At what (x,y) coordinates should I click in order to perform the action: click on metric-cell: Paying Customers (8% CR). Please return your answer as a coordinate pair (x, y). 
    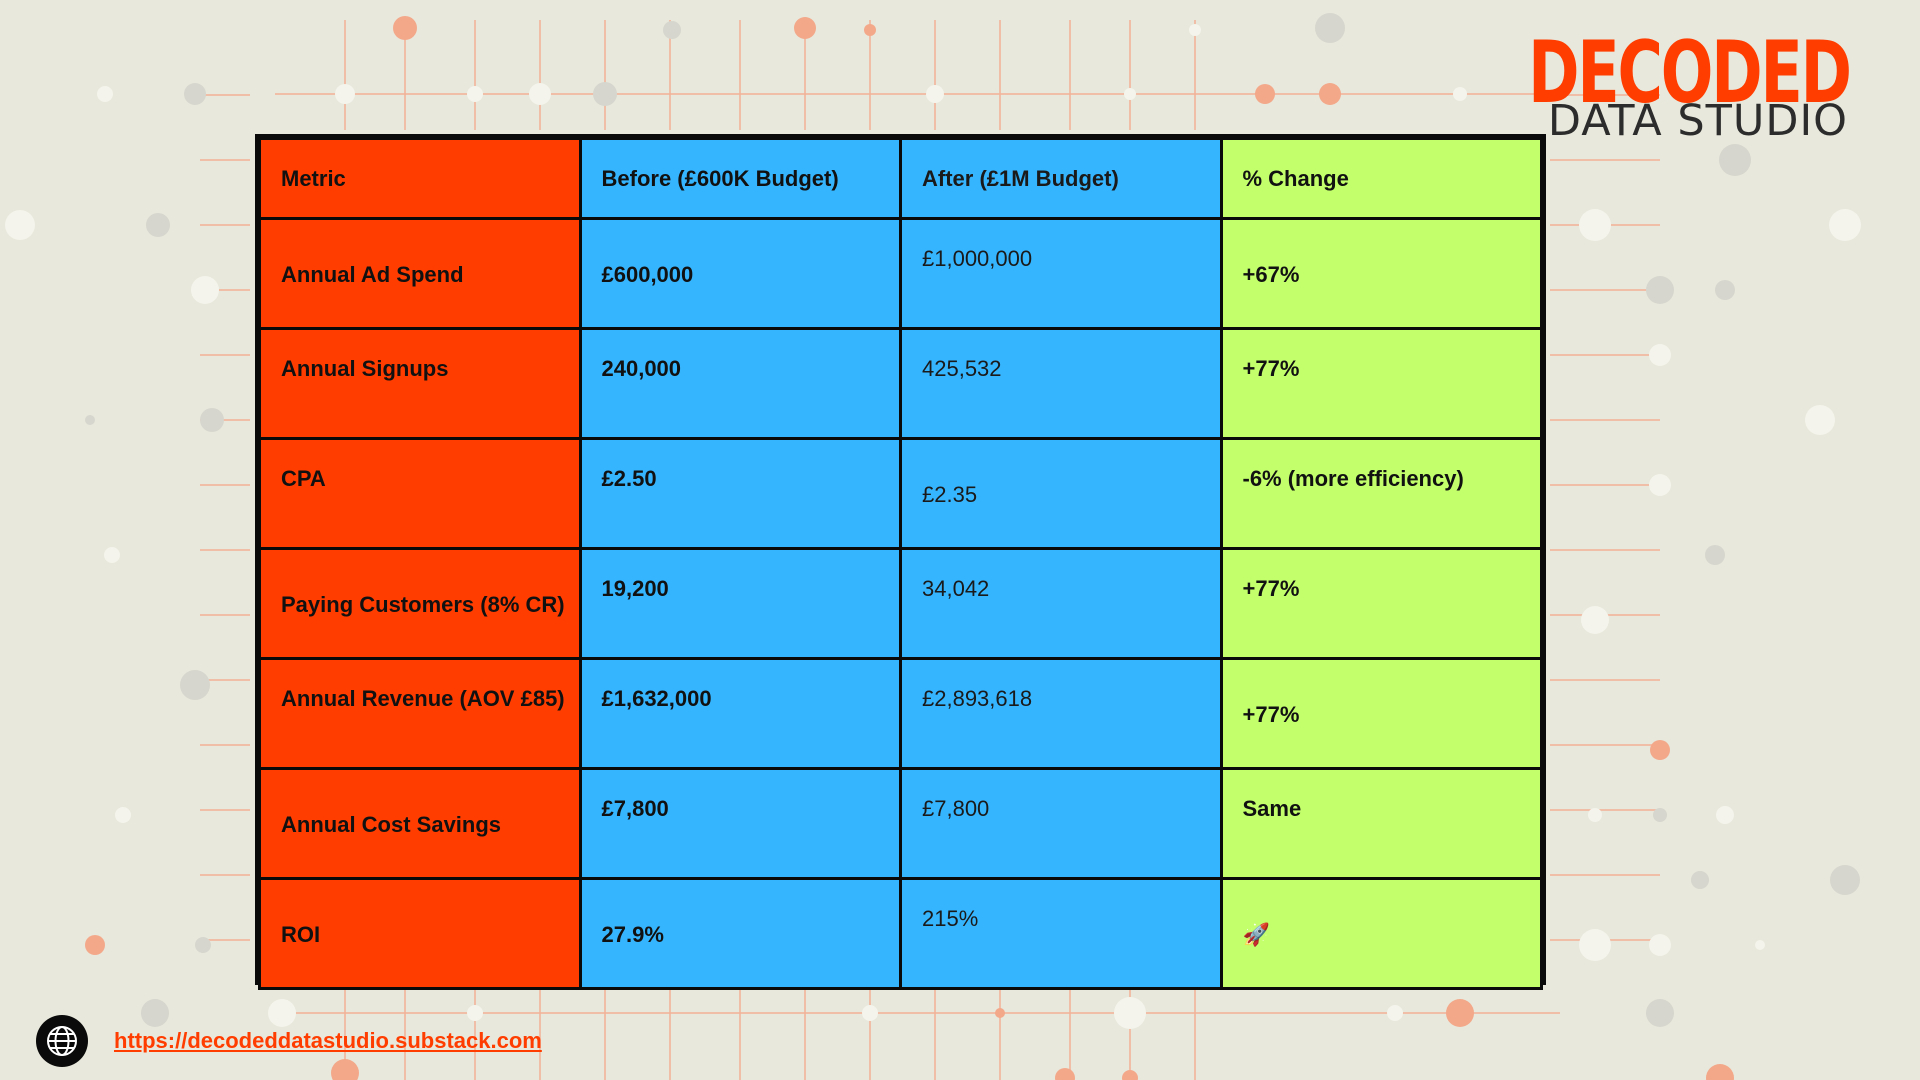
    Looking at the image, I should click on (420, 603).